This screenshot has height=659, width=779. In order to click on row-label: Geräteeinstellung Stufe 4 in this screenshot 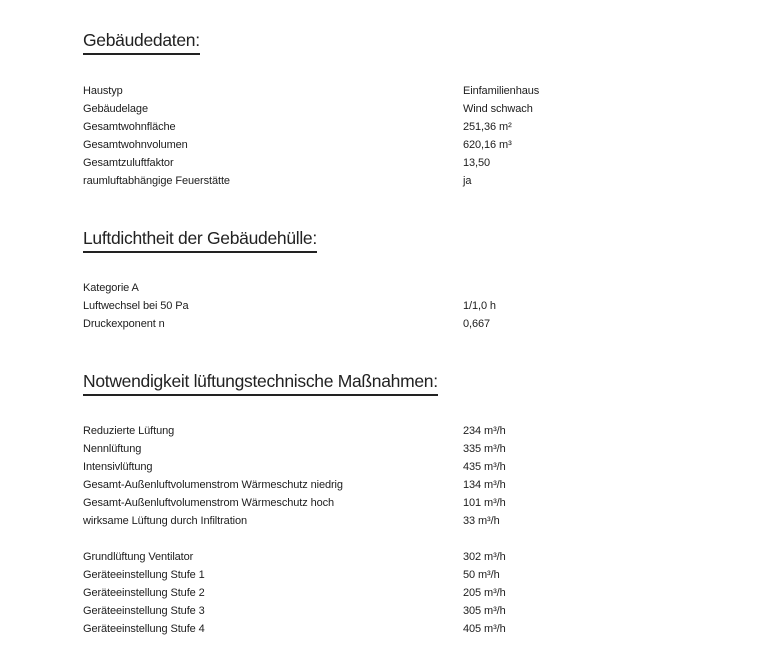, I will do `click(144, 629)`.